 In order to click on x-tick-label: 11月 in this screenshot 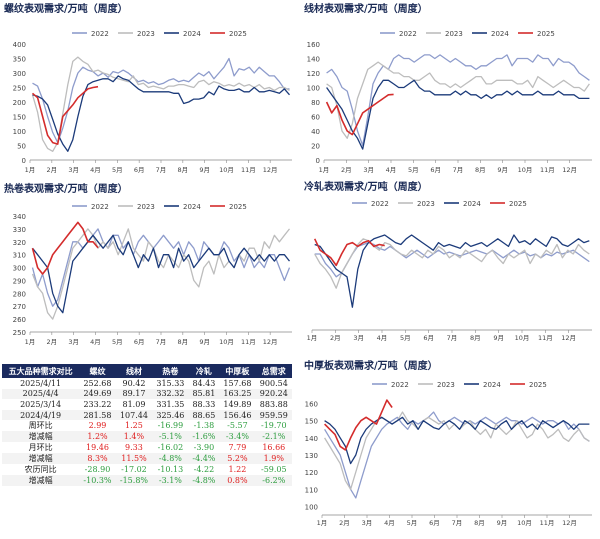, I will do `click(545, 338)`.